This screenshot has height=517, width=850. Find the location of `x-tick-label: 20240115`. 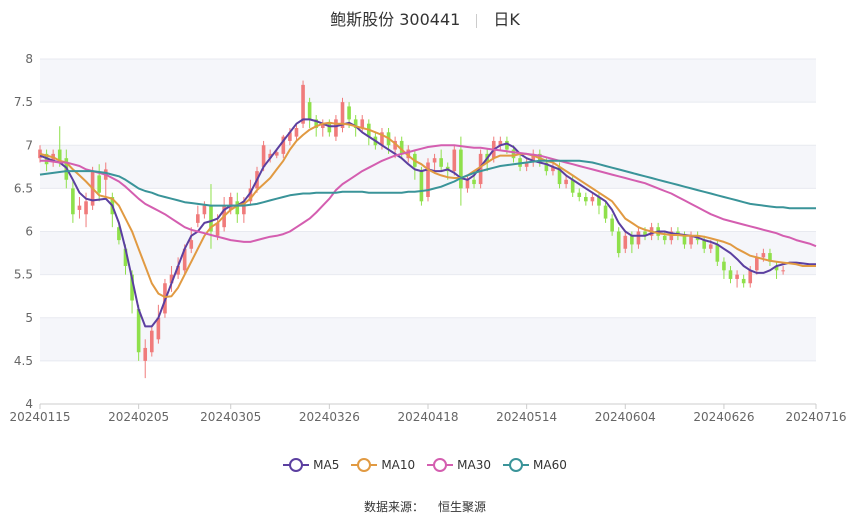

x-tick-label: 20240115 is located at coordinates (39, 417).